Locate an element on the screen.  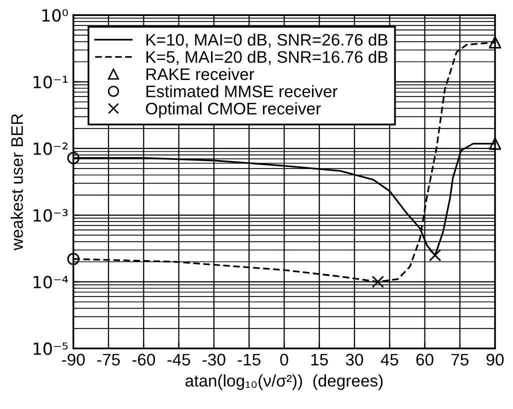
legend-label: K=5, MAI=20 dB, SNR=16.76 dB is located at coordinates (267, 57).